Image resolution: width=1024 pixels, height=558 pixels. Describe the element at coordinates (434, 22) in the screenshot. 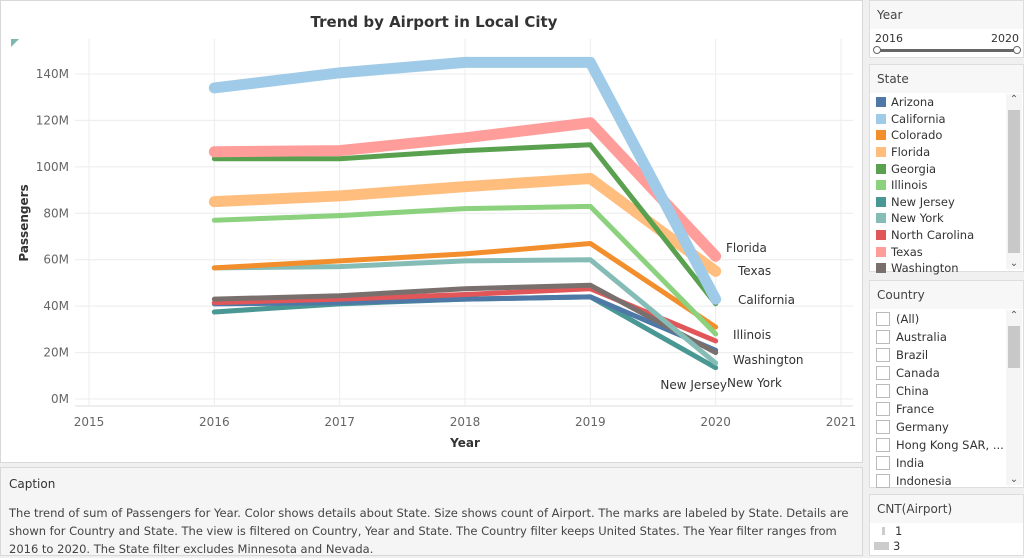

I see `chart-title: Trend by Airport in Local City` at that location.